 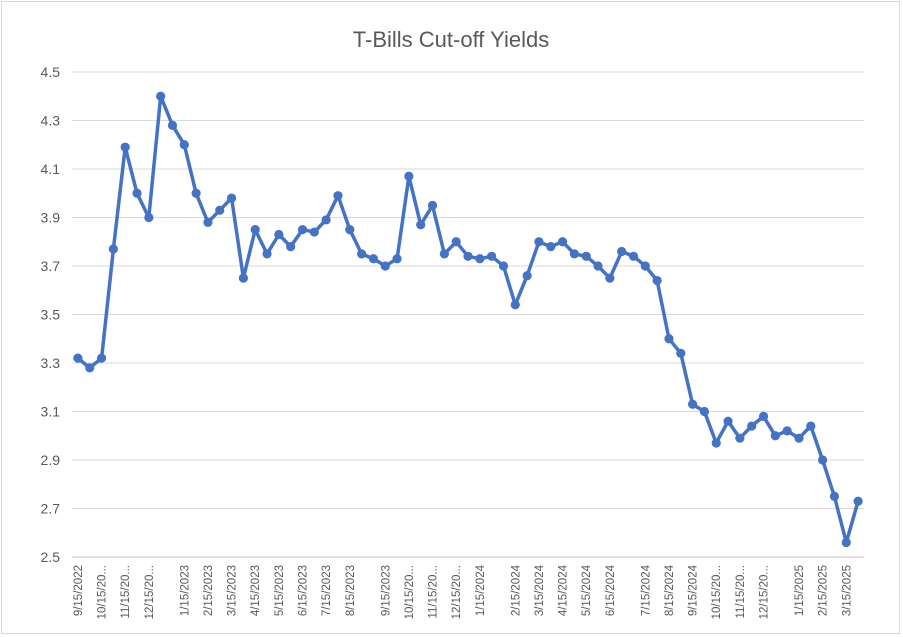 I want to click on y-tick-label: 3.5, so click(x=51, y=315).